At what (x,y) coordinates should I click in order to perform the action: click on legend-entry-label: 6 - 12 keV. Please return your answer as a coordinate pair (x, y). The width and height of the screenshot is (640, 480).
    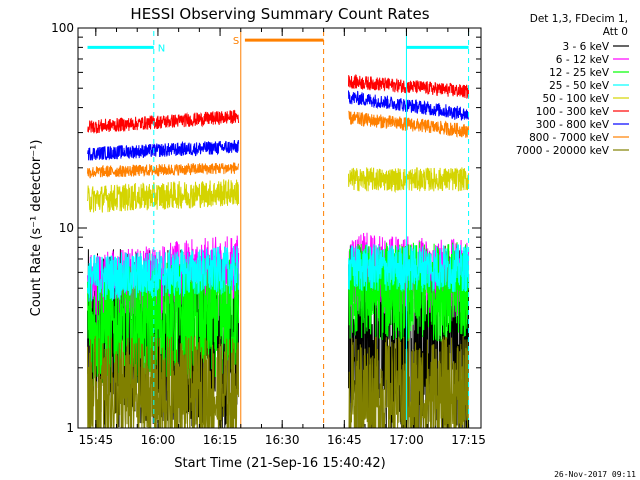
    Looking at the image, I should click on (583, 60).